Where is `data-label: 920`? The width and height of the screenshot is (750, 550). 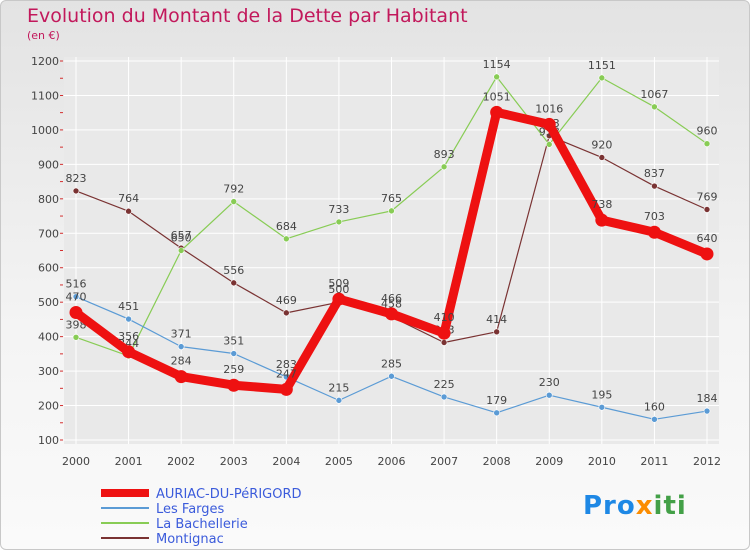 data-label: 920 is located at coordinates (601, 144).